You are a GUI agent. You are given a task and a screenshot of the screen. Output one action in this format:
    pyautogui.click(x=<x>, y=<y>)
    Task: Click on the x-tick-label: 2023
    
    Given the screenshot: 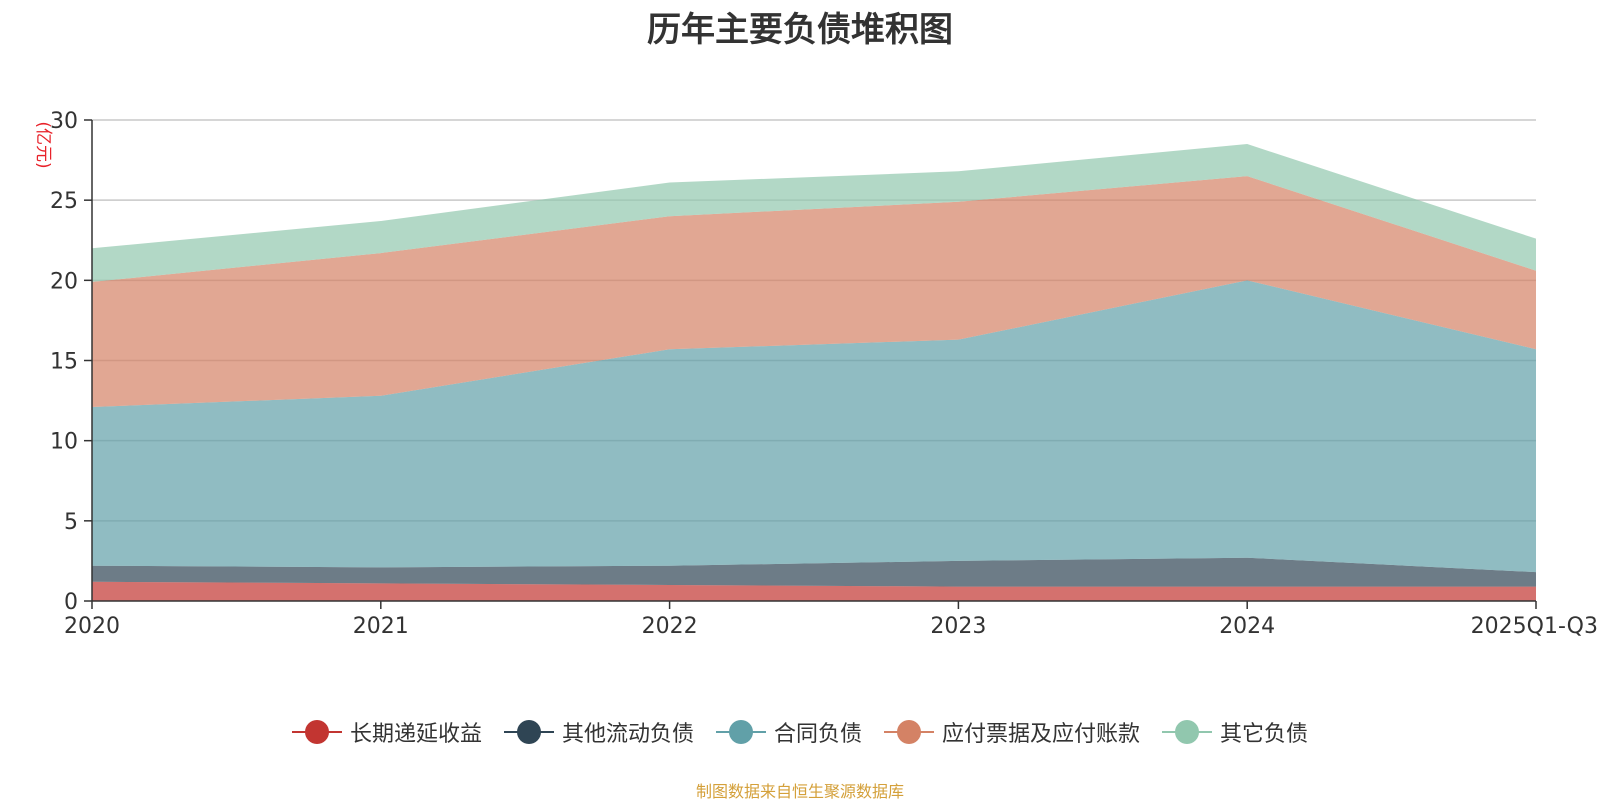 What is the action you would take?
    pyautogui.click(x=958, y=626)
    